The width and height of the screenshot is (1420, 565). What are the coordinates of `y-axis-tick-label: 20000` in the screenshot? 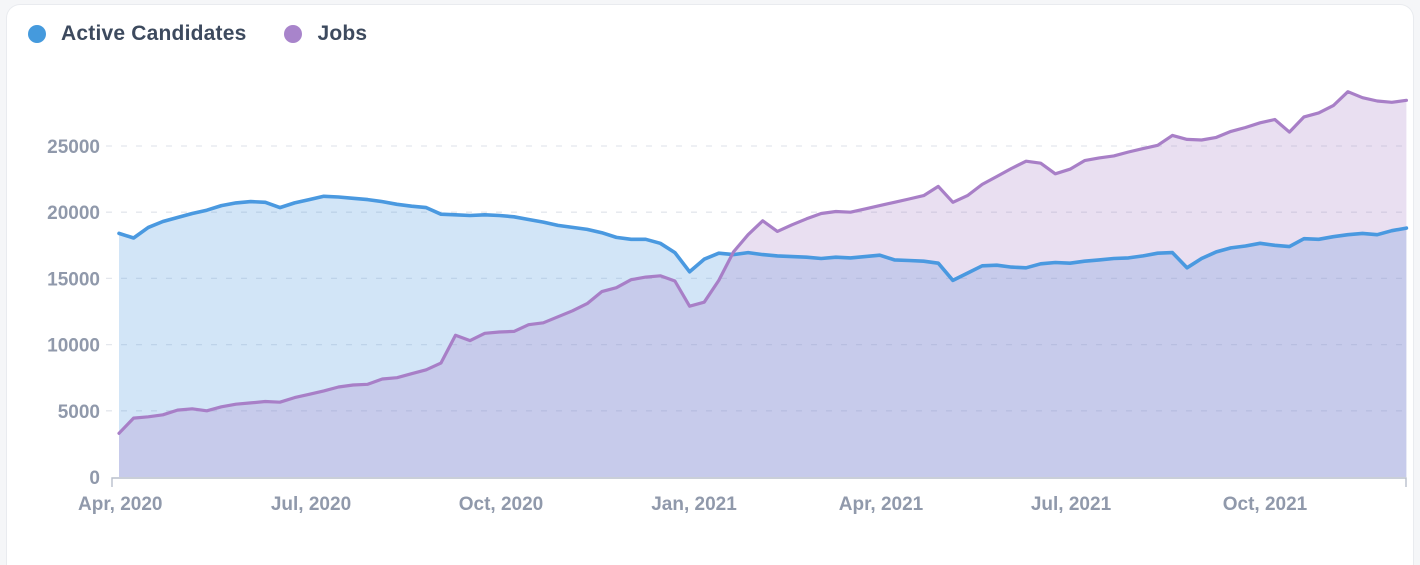 It's located at (73, 213).